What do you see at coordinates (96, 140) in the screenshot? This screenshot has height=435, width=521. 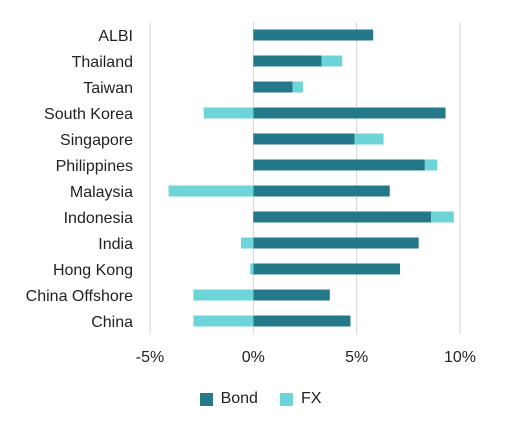 I see `category-label: Singapore` at bounding box center [96, 140].